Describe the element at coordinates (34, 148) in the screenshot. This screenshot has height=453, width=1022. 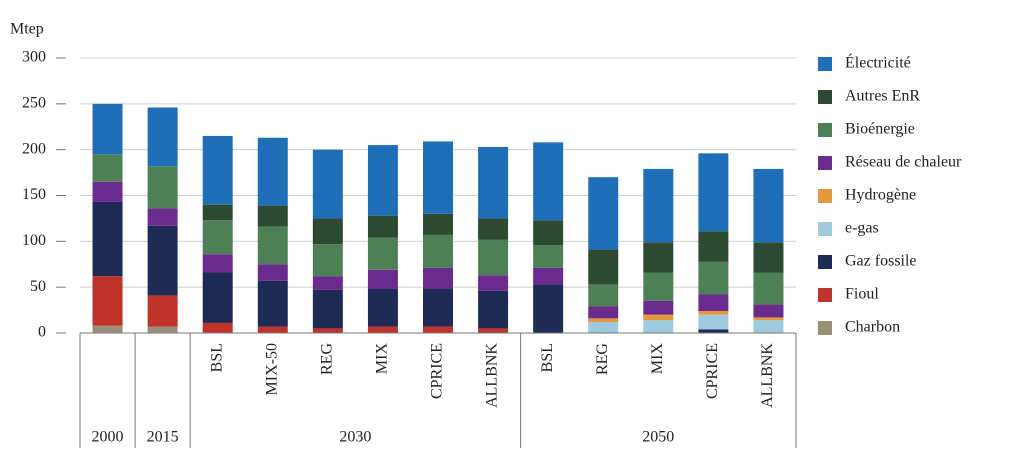
I see `y-tick-label: 200` at that location.